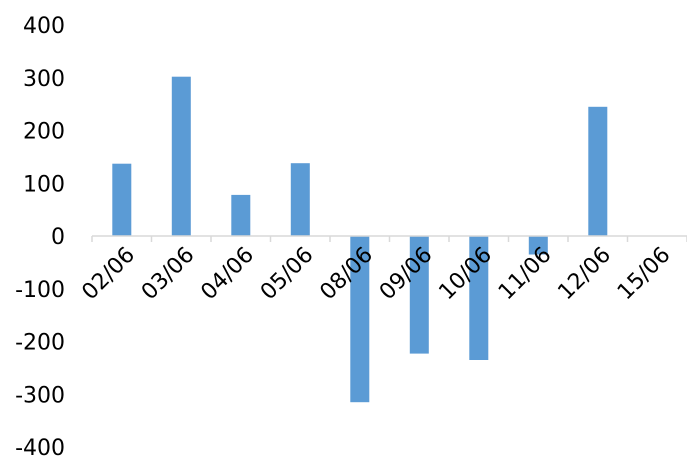 The image size is (687, 457). Describe the element at coordinates (44, 79) in the screenshot. I see `y-tick-label: 300` at that location.